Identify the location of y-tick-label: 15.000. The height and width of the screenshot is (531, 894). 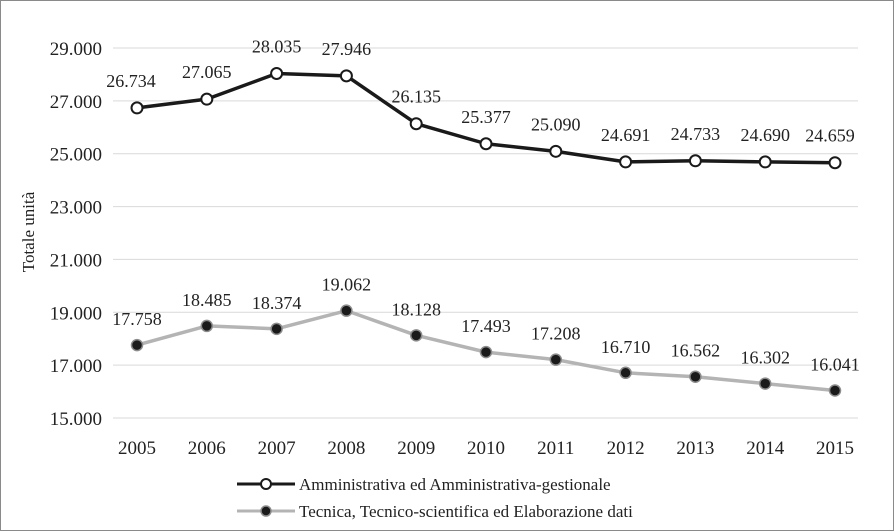
(76, 419).